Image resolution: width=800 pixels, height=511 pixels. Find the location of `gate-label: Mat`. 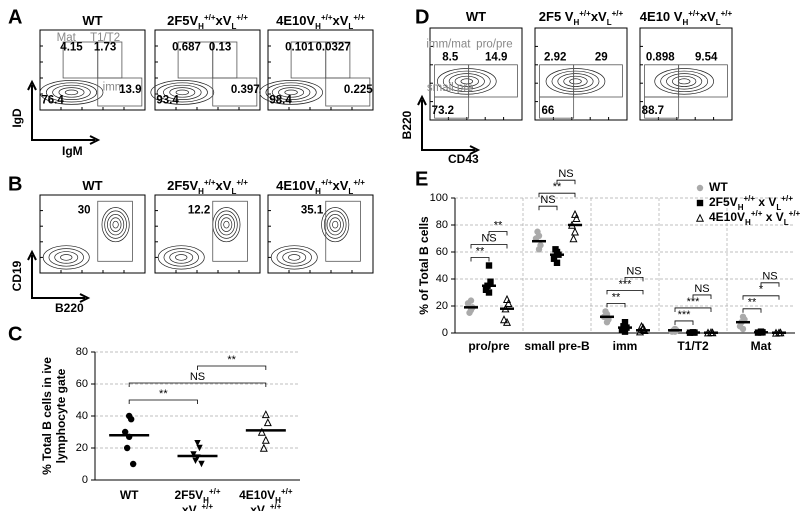

gate-label: Mat is located at coordinates (67, 38).